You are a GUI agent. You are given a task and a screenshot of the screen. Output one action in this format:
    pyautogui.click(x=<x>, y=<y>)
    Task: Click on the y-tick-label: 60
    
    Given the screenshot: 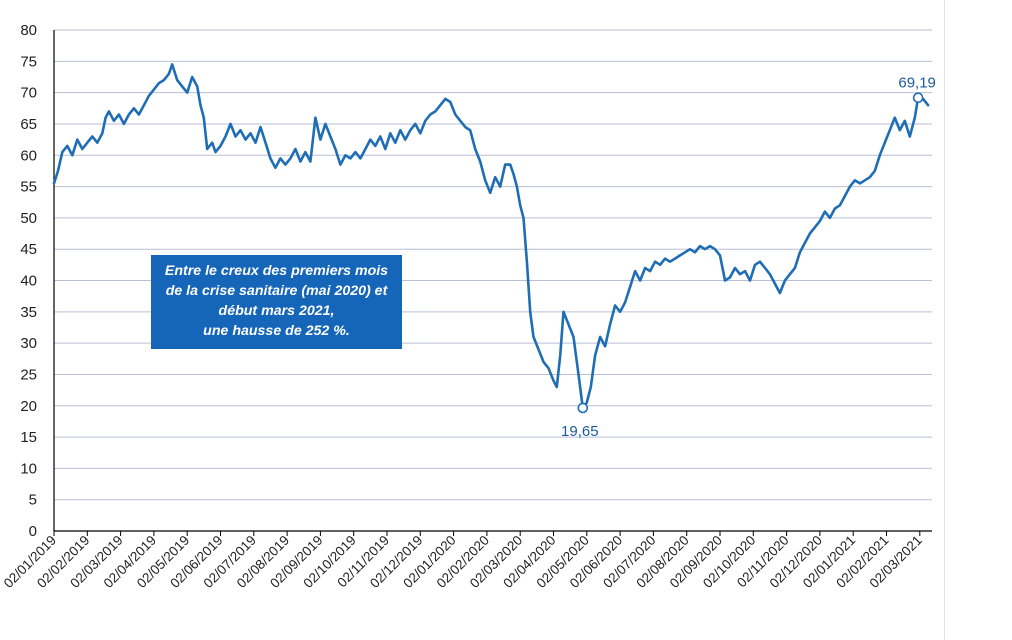 What is the action you would take?
    pyautogui.click(x=28, y=155)
    